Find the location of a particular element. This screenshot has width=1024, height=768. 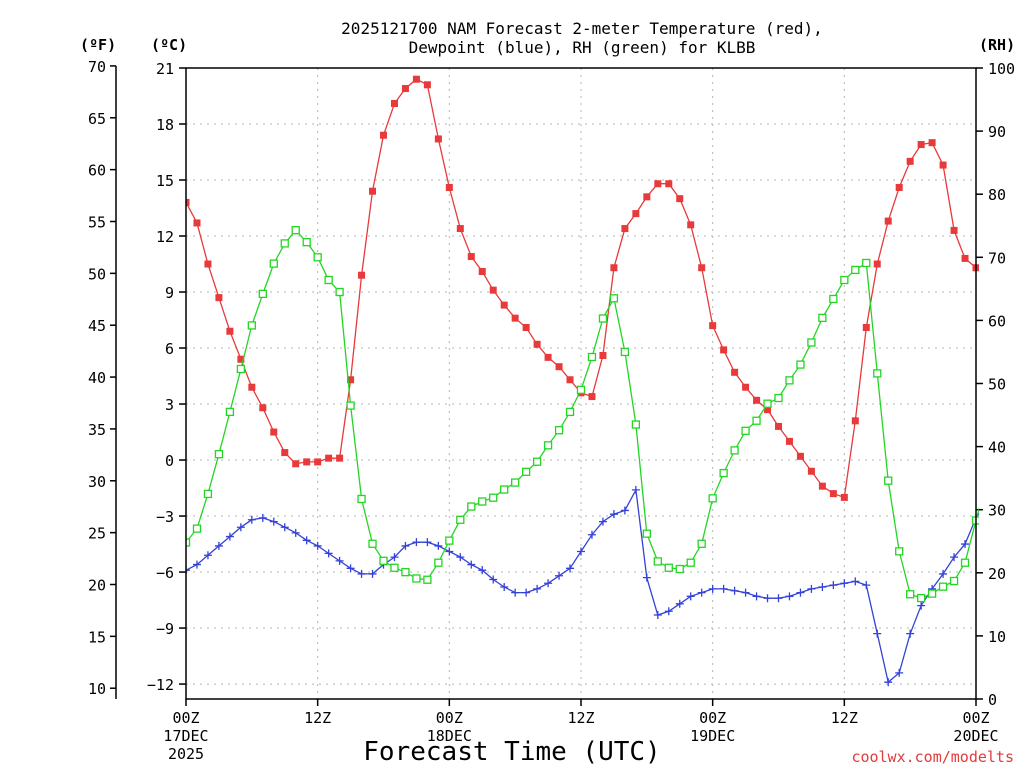

celsius-tick-label: 21 is located at coordinates (165, 69).